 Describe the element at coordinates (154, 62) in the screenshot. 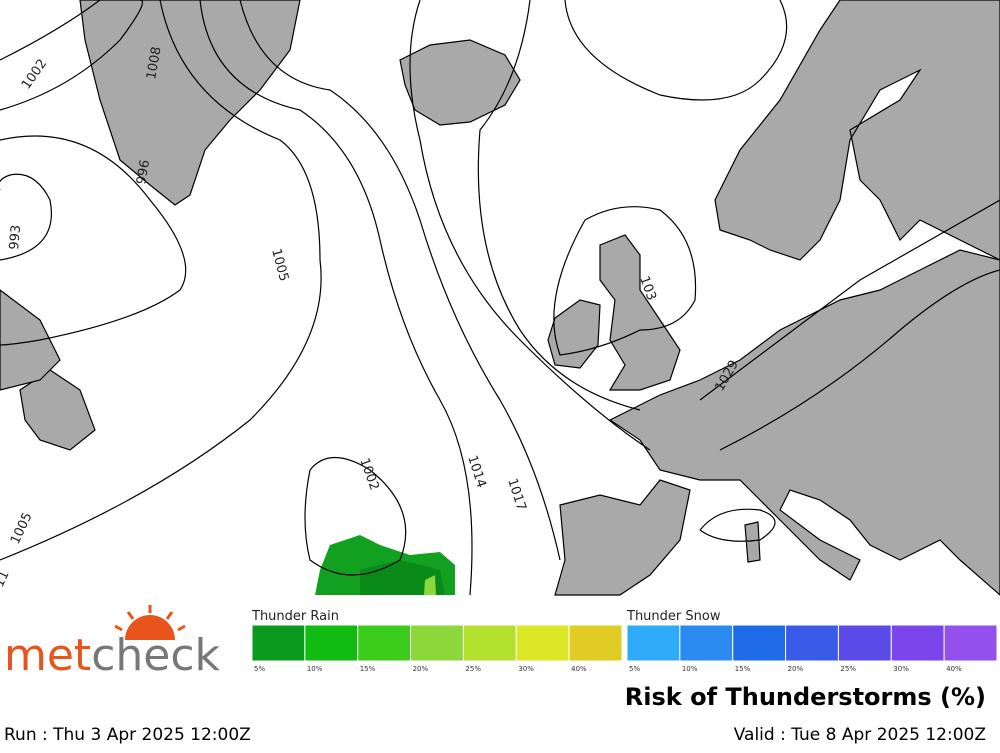

I see `isobar-label: 1008` at that location.